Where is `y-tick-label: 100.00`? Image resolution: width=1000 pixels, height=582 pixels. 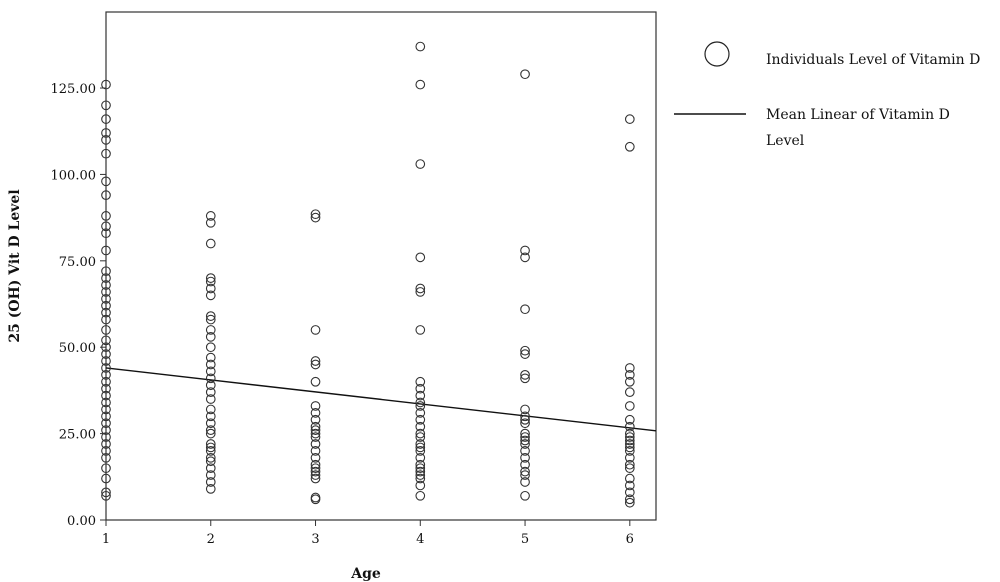 y-tick-label: 100.00 is located at coordinates (74, 175).